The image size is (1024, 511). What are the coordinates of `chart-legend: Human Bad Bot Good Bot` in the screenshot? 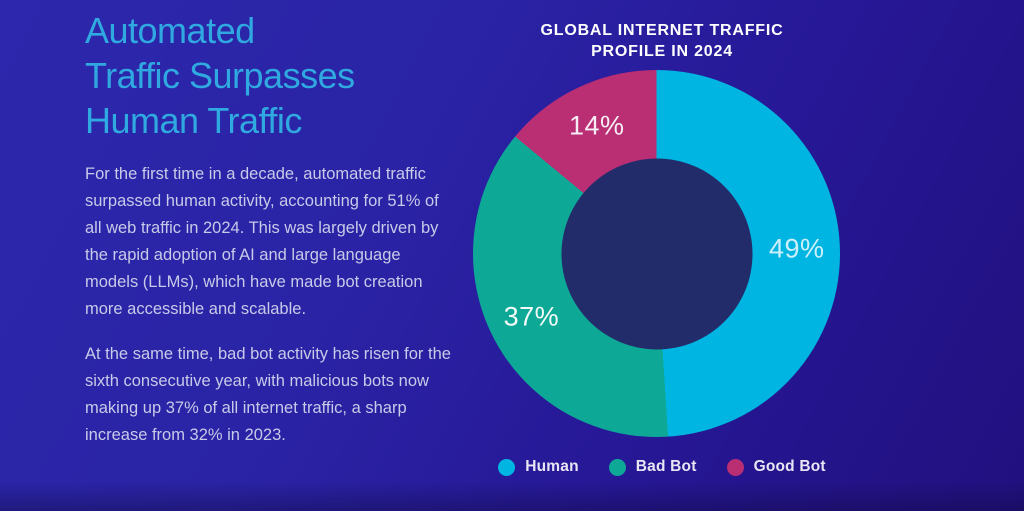 It's located at (662, 467).